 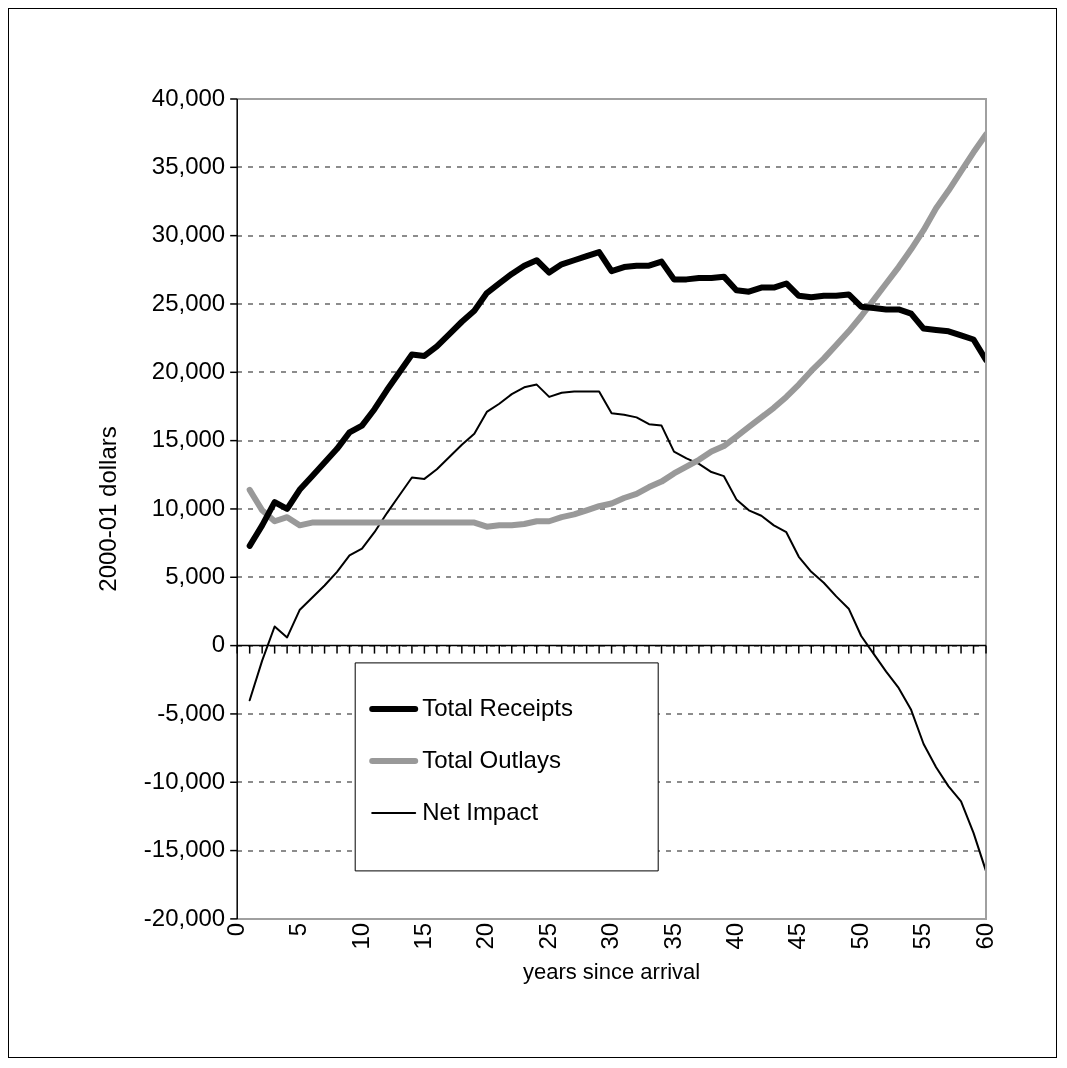 I want to click on y-tick-label: 10,000, so click(x=188, y=507).